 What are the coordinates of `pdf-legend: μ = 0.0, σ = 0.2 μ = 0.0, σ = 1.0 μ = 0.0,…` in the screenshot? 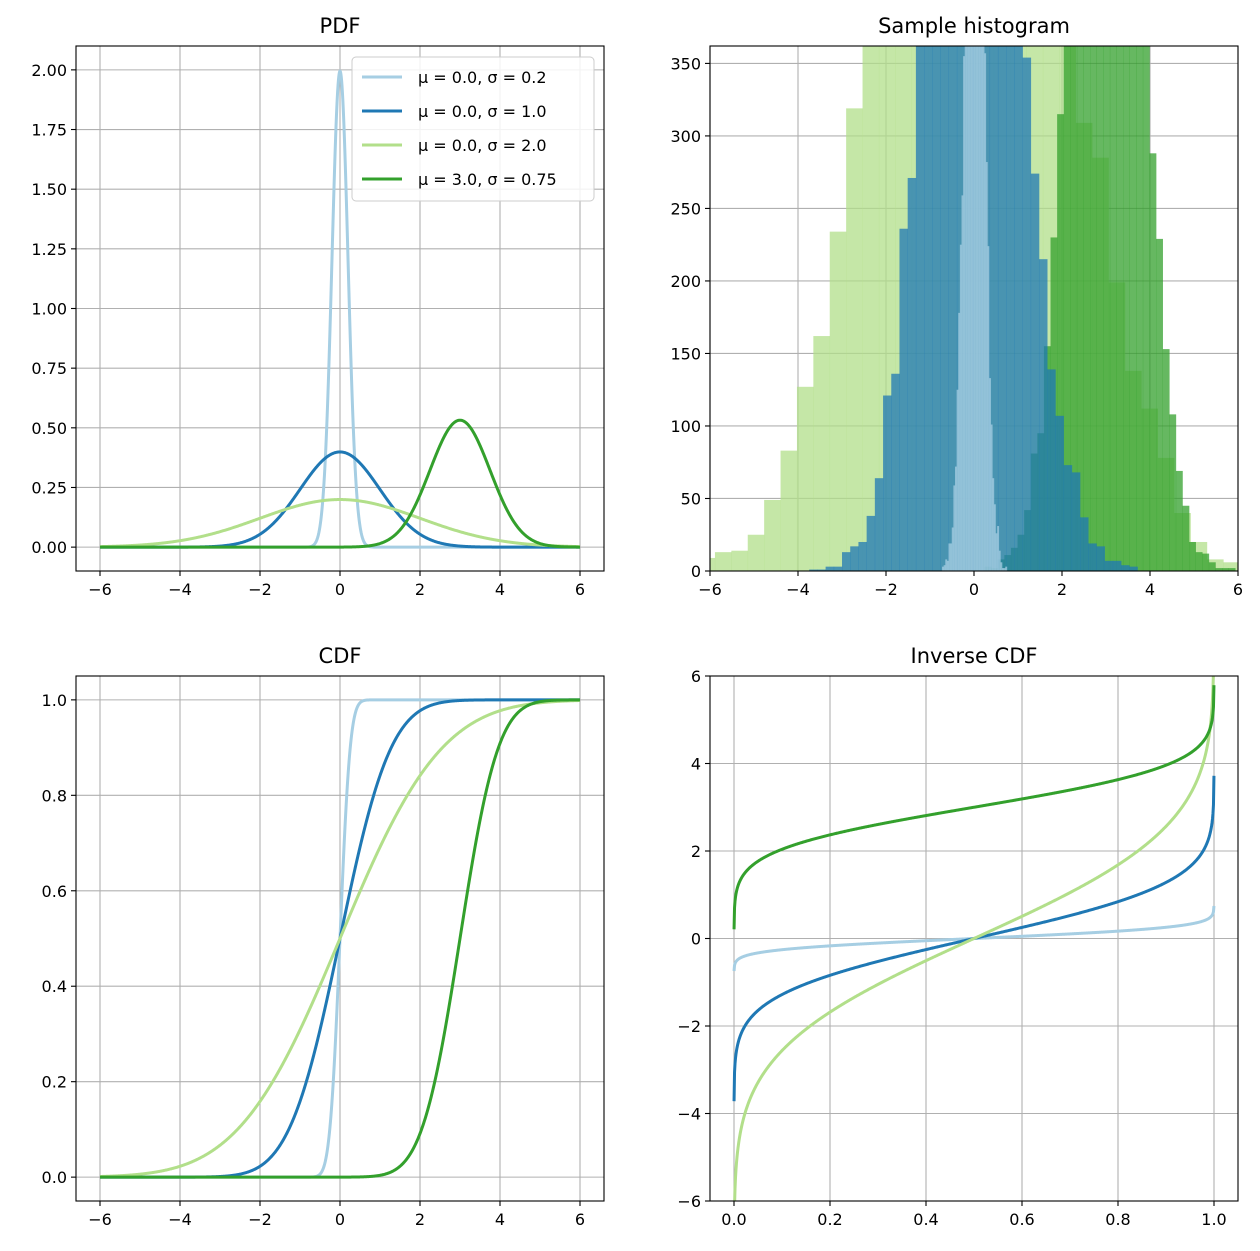 It's located at (473, 129).